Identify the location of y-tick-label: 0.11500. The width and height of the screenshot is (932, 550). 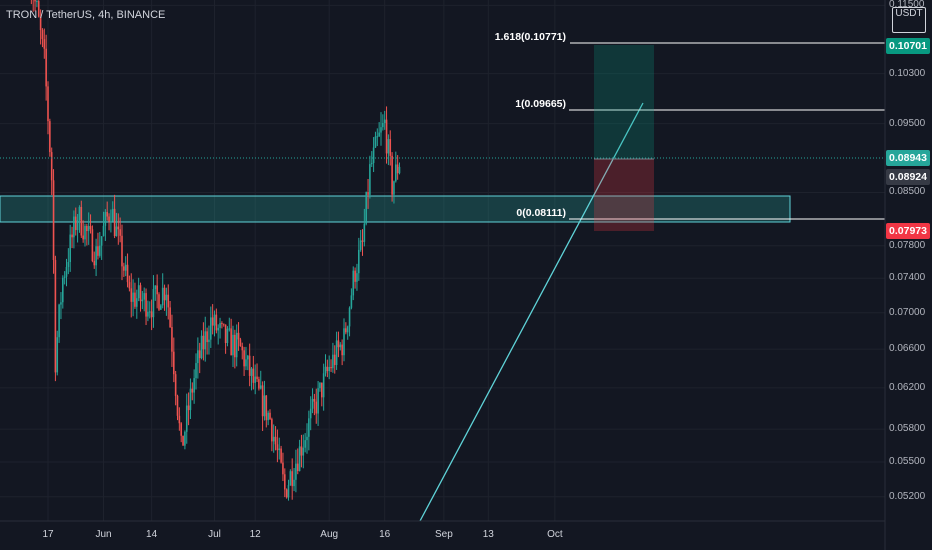
(907, 5).